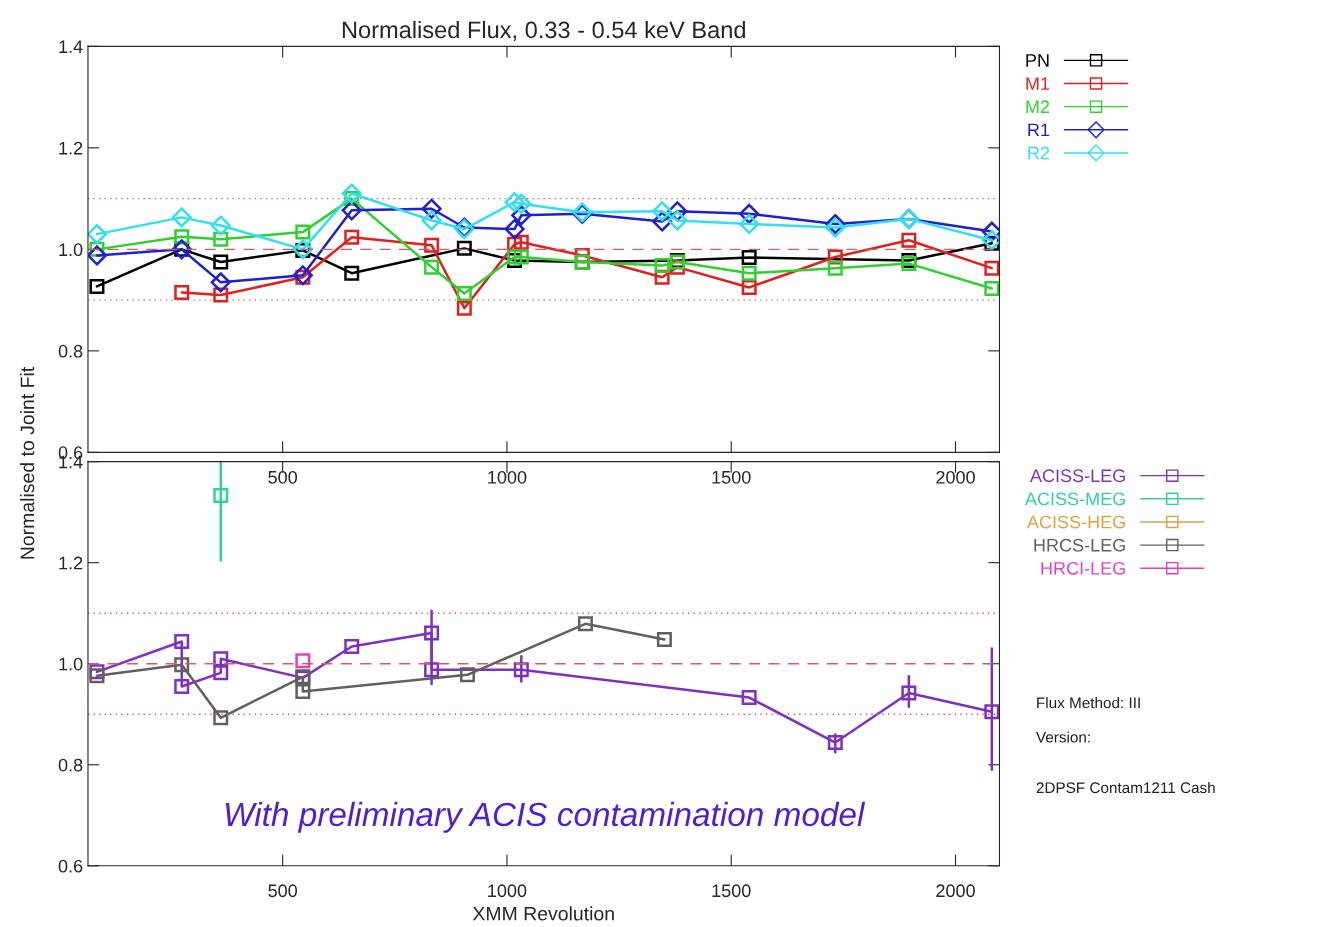 The image size is (1321, 927). What do you see at coordinates (1088, 703) in the screenshot?
I see `text: Flux Method: III` at bounding box center [1088, 703].